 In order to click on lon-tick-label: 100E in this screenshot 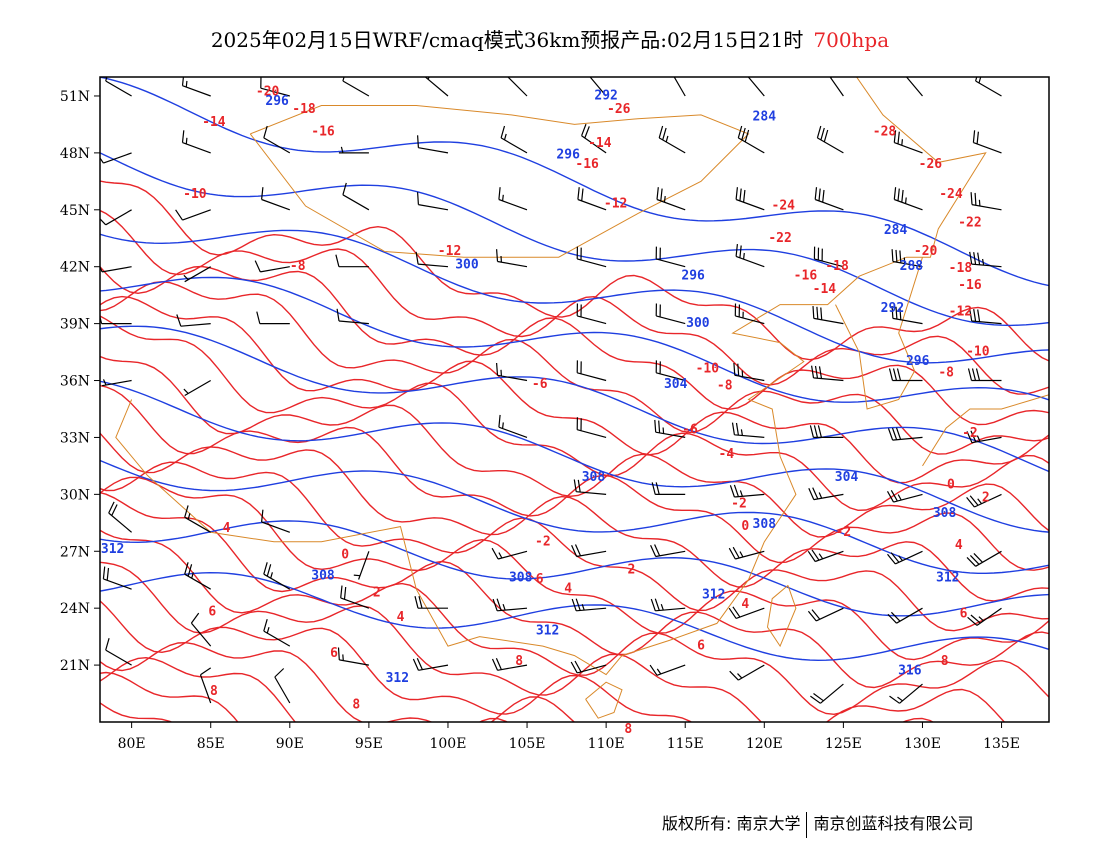, I will do `click(447, 744)`.